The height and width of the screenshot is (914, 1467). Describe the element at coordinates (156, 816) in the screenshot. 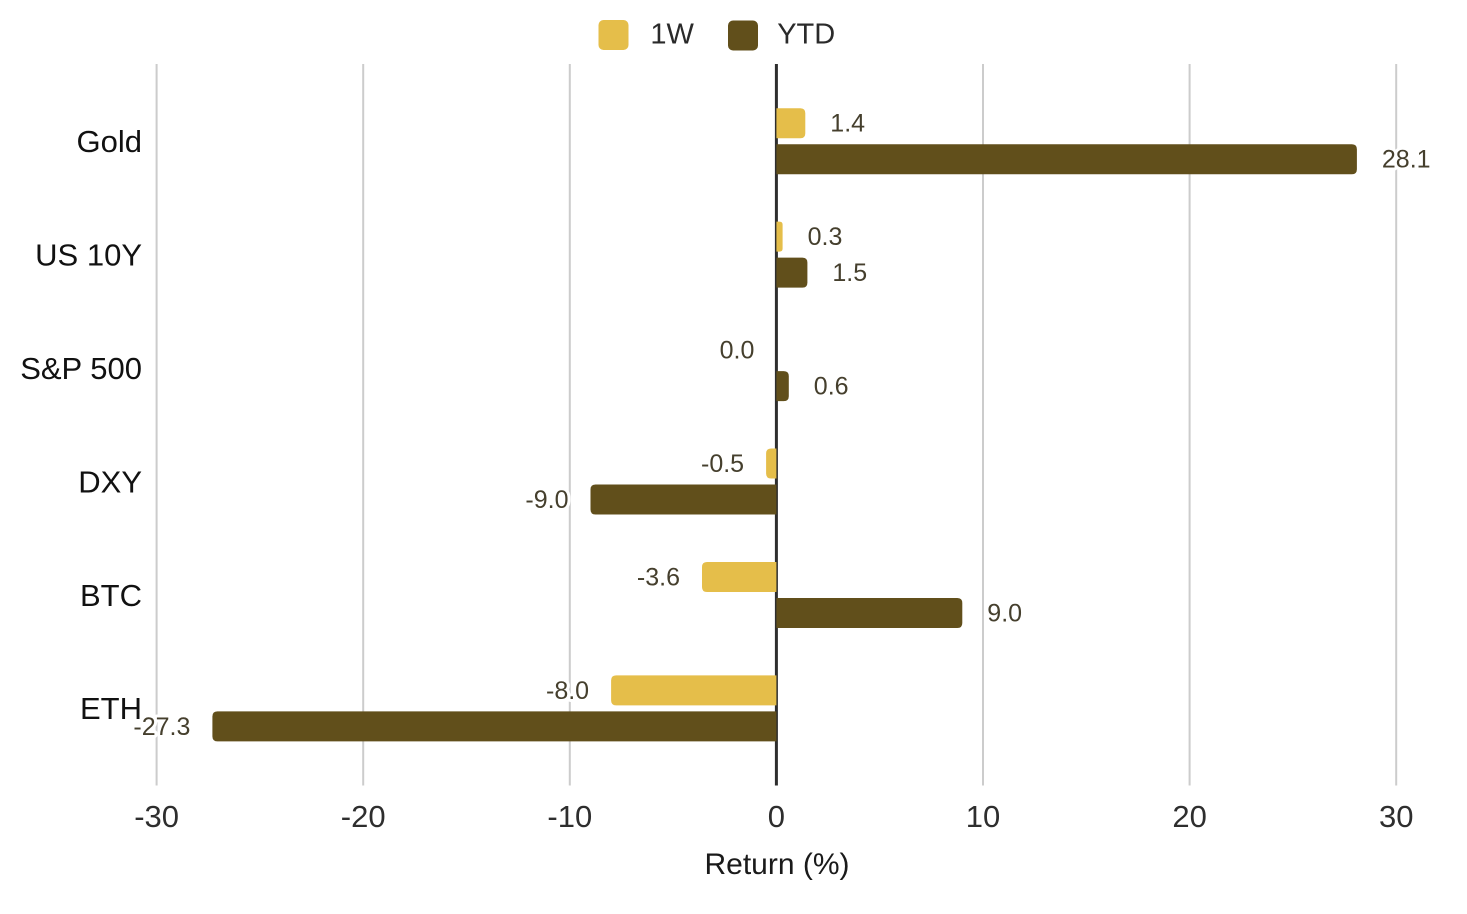

I see `svg-text: -30` at that location.